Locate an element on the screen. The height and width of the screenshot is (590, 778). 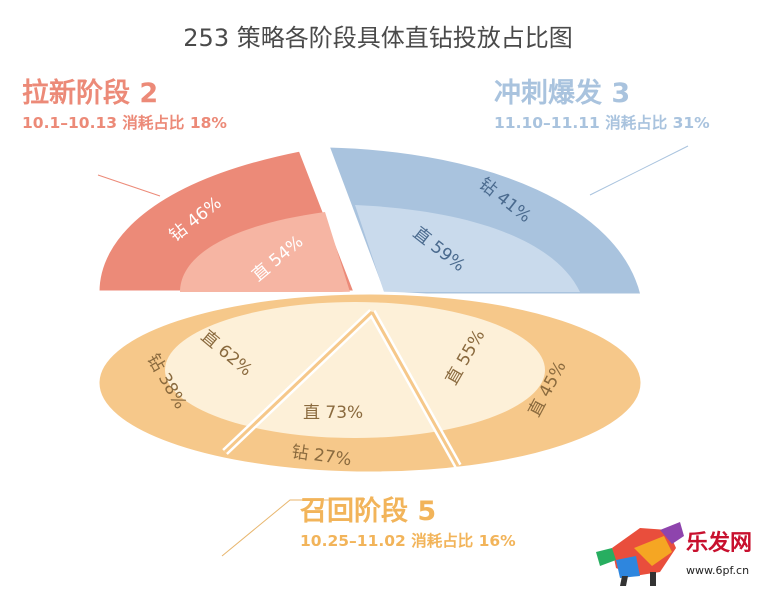
bull-logo-icon is located at coordinates (640, 554).